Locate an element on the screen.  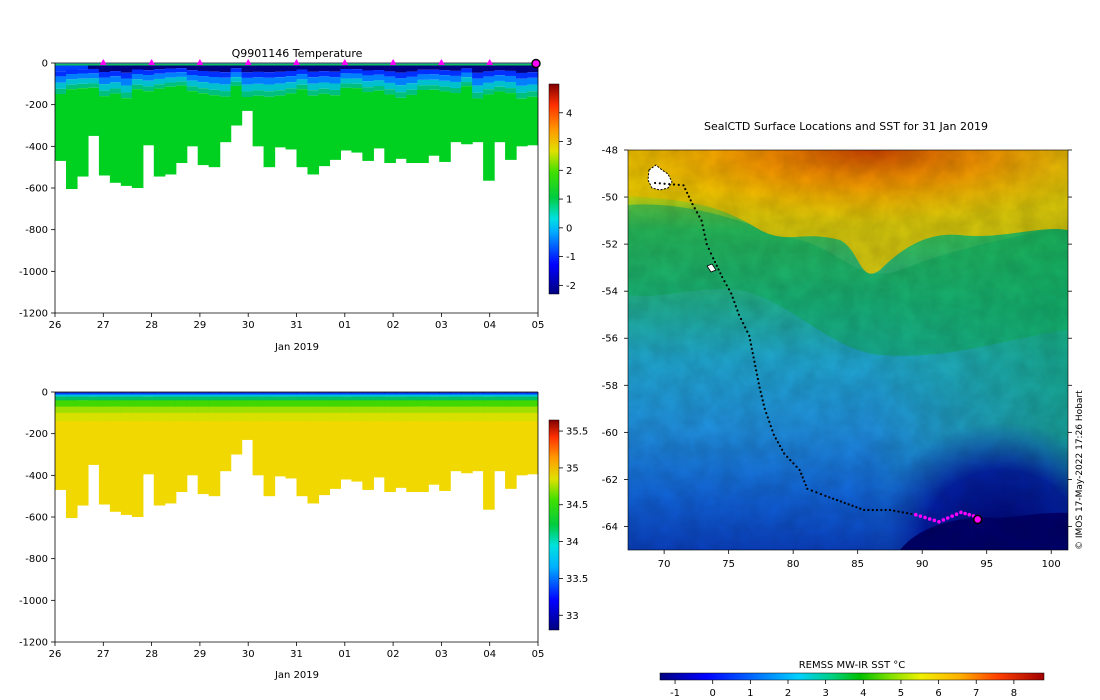
kerguelen-island-icon is located at coordinates (660, 177).